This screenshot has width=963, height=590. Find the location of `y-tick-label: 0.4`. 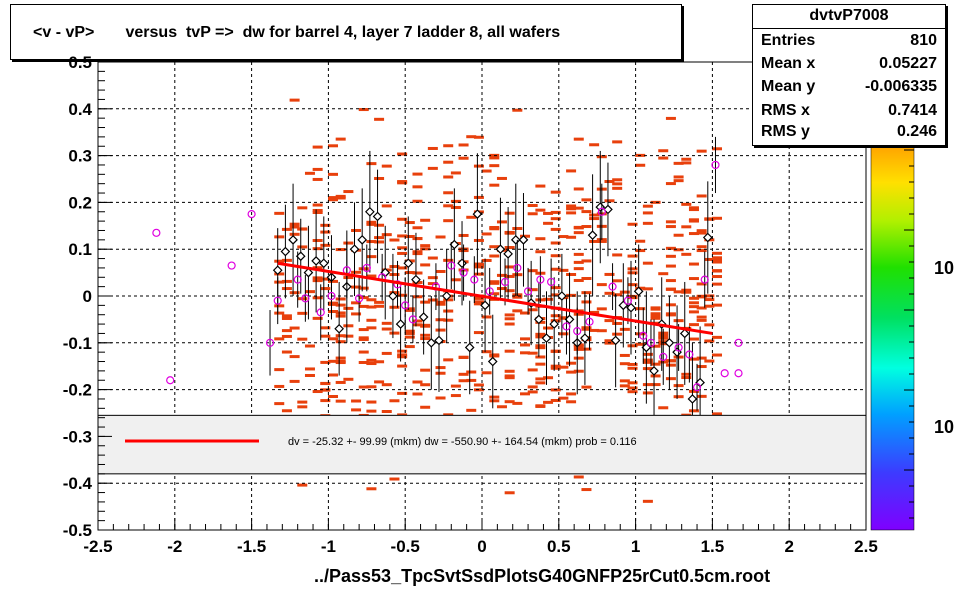

y-tick-label: 0.4 is located at coordinates (80, 109).